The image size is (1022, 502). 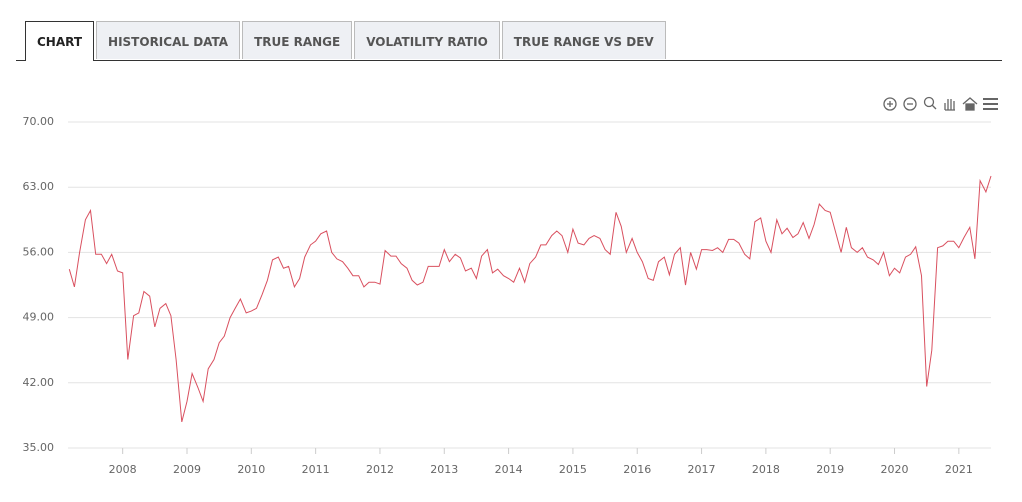 What do you see at coordinates (509, 469) in the screenshot?
I see `x-tick-label: 2014` at bounding box center [509, 469].